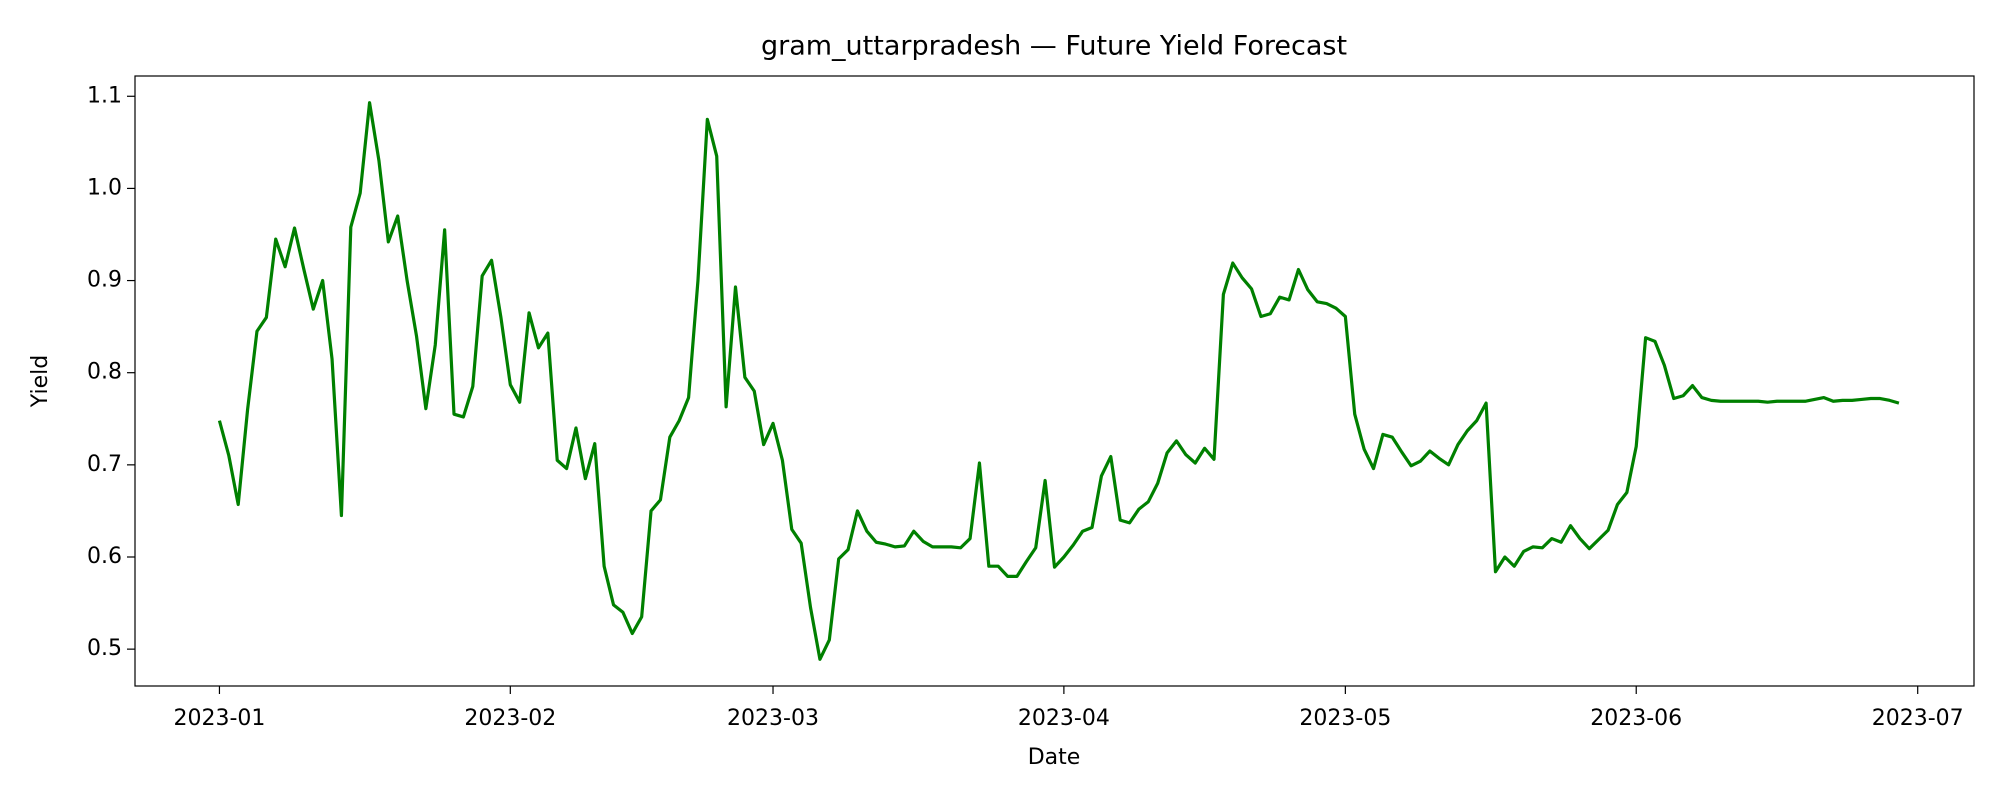  I want to click on x-axis-label: Date, so click(1054, 757).